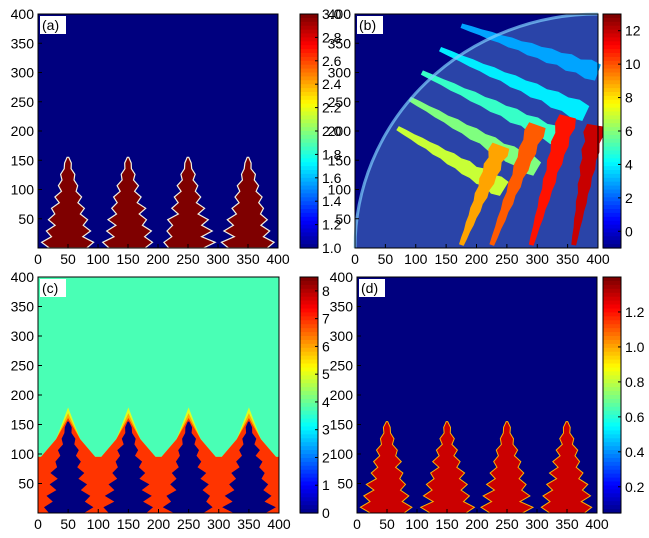  What do you see at coordinates (633, 64) in the screenshot?
I see `colorbar-tick-label: 10` at bounding box center [633, 64].